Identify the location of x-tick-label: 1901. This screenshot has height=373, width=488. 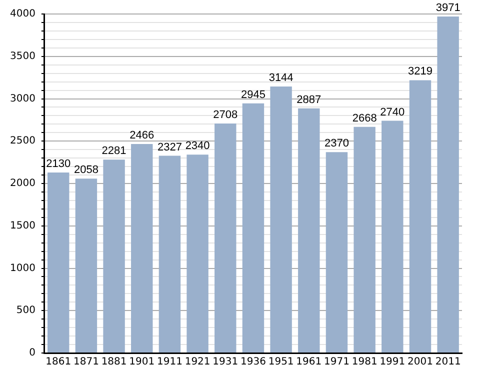
(142, 362).